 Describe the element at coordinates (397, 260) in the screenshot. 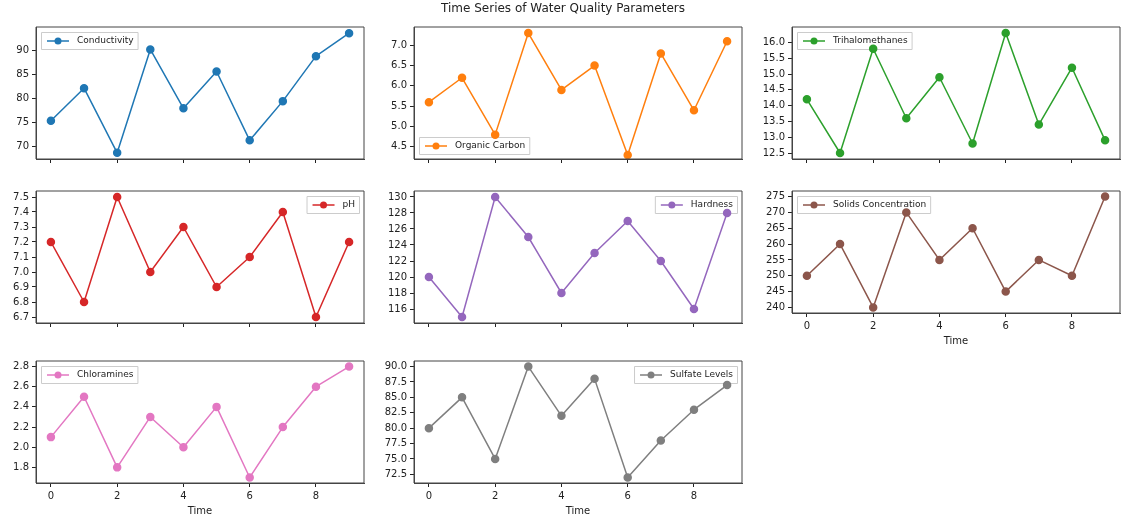

I see `y-tick-label: 122` at that location.